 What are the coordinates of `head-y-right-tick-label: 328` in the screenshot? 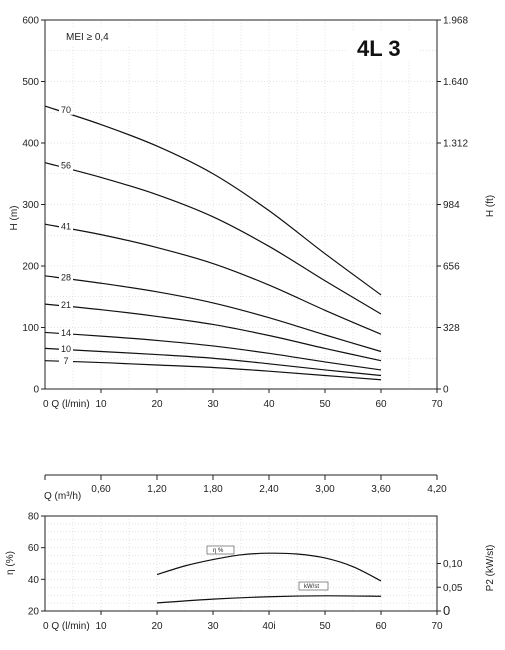 It's located at (451, 328).